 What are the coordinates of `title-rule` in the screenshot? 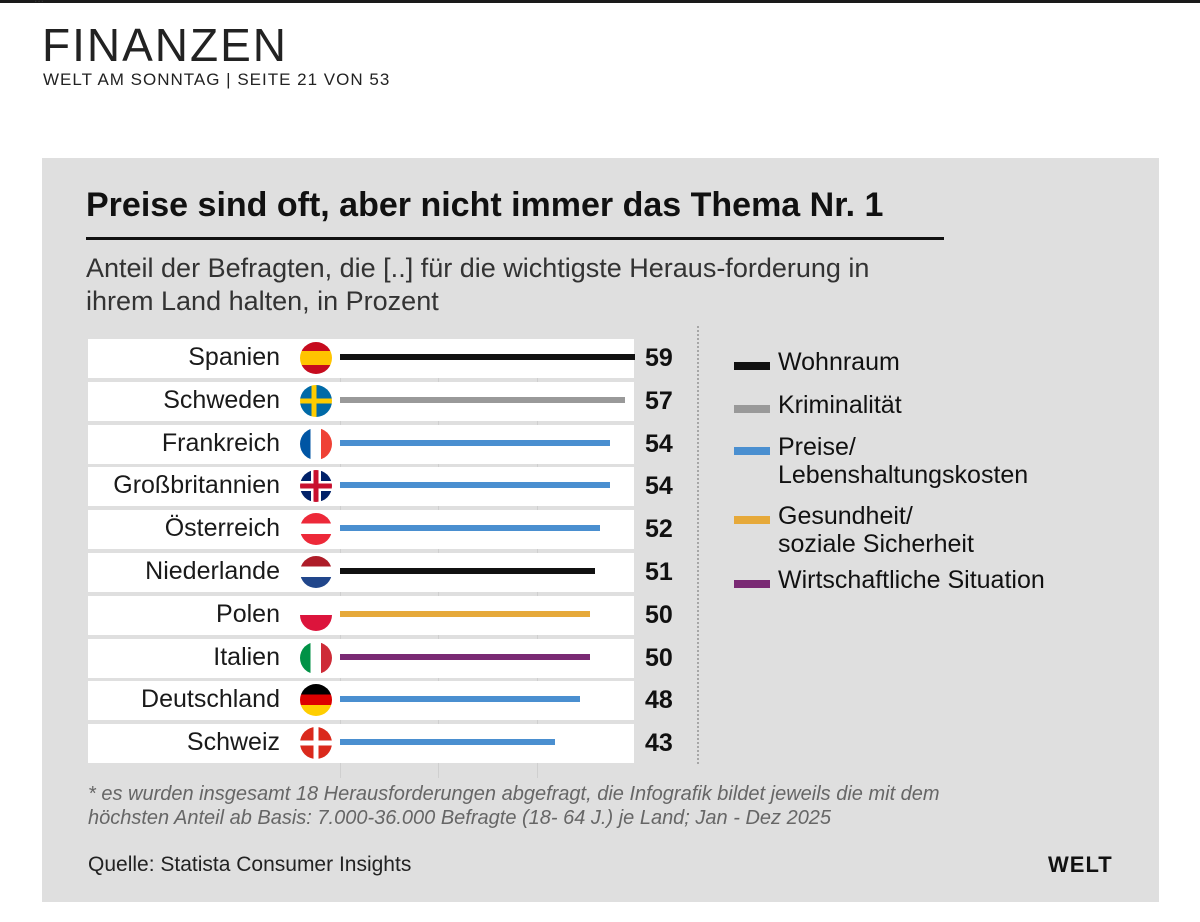 It's located at (515, 238).